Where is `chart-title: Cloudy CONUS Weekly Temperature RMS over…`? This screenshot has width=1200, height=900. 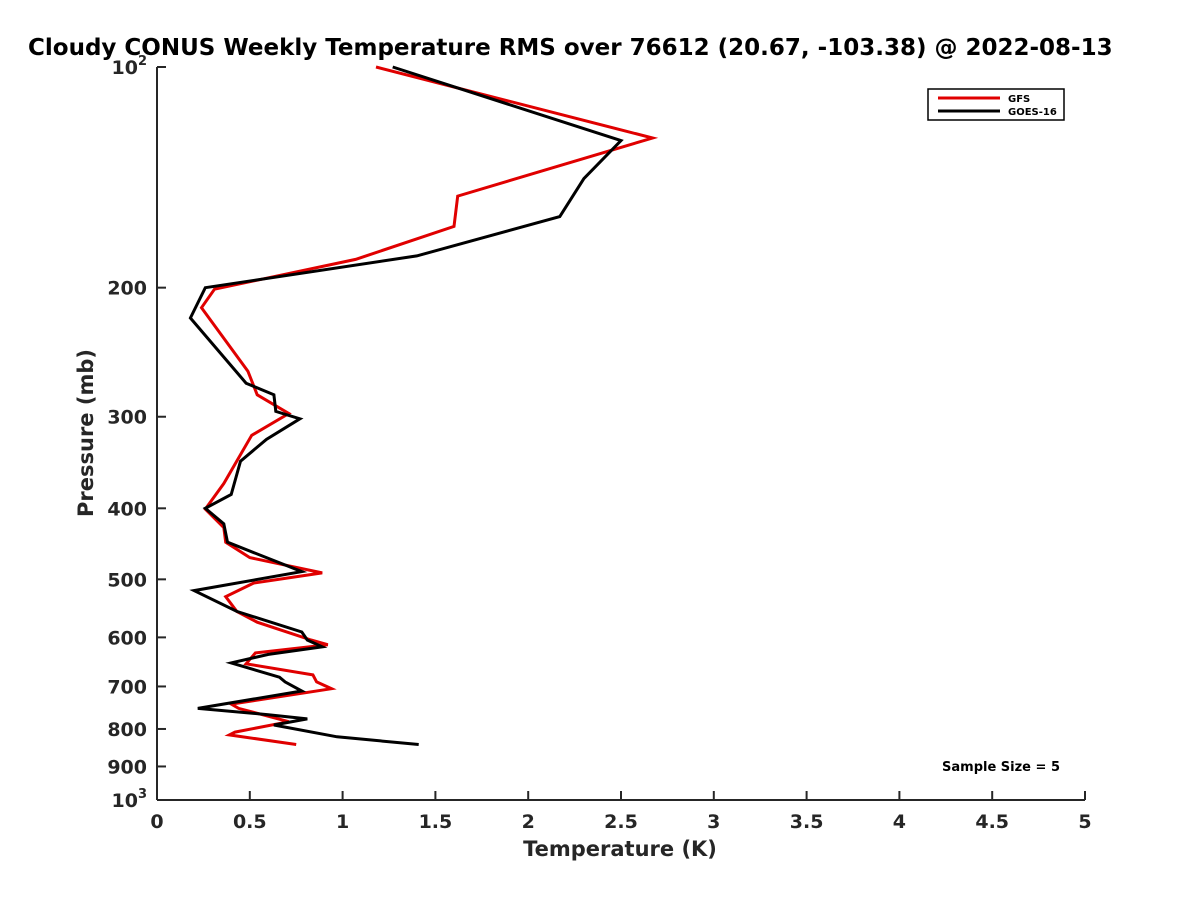 chart-title: Cloudy CONUS Weekly Temperature RMS over… is located at coordinates (570, 48).